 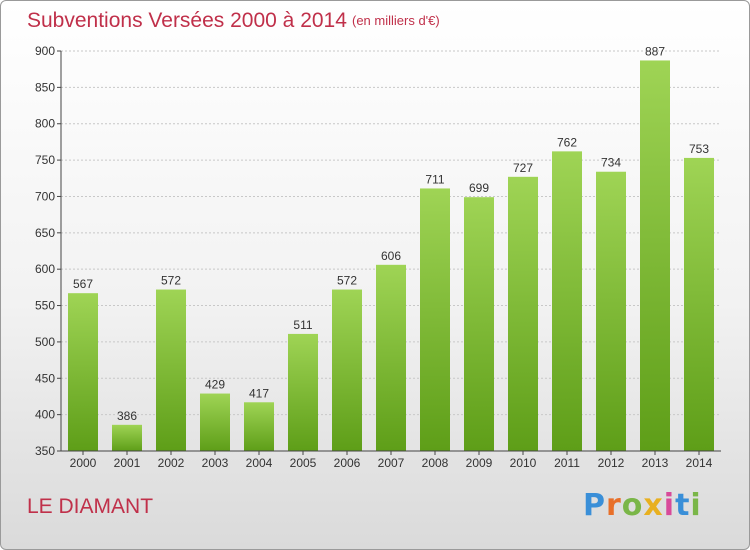 What do you see at coordinates (391, 357) in the screenshot?
I see `bar-2007` at bounding box center [391, 357].